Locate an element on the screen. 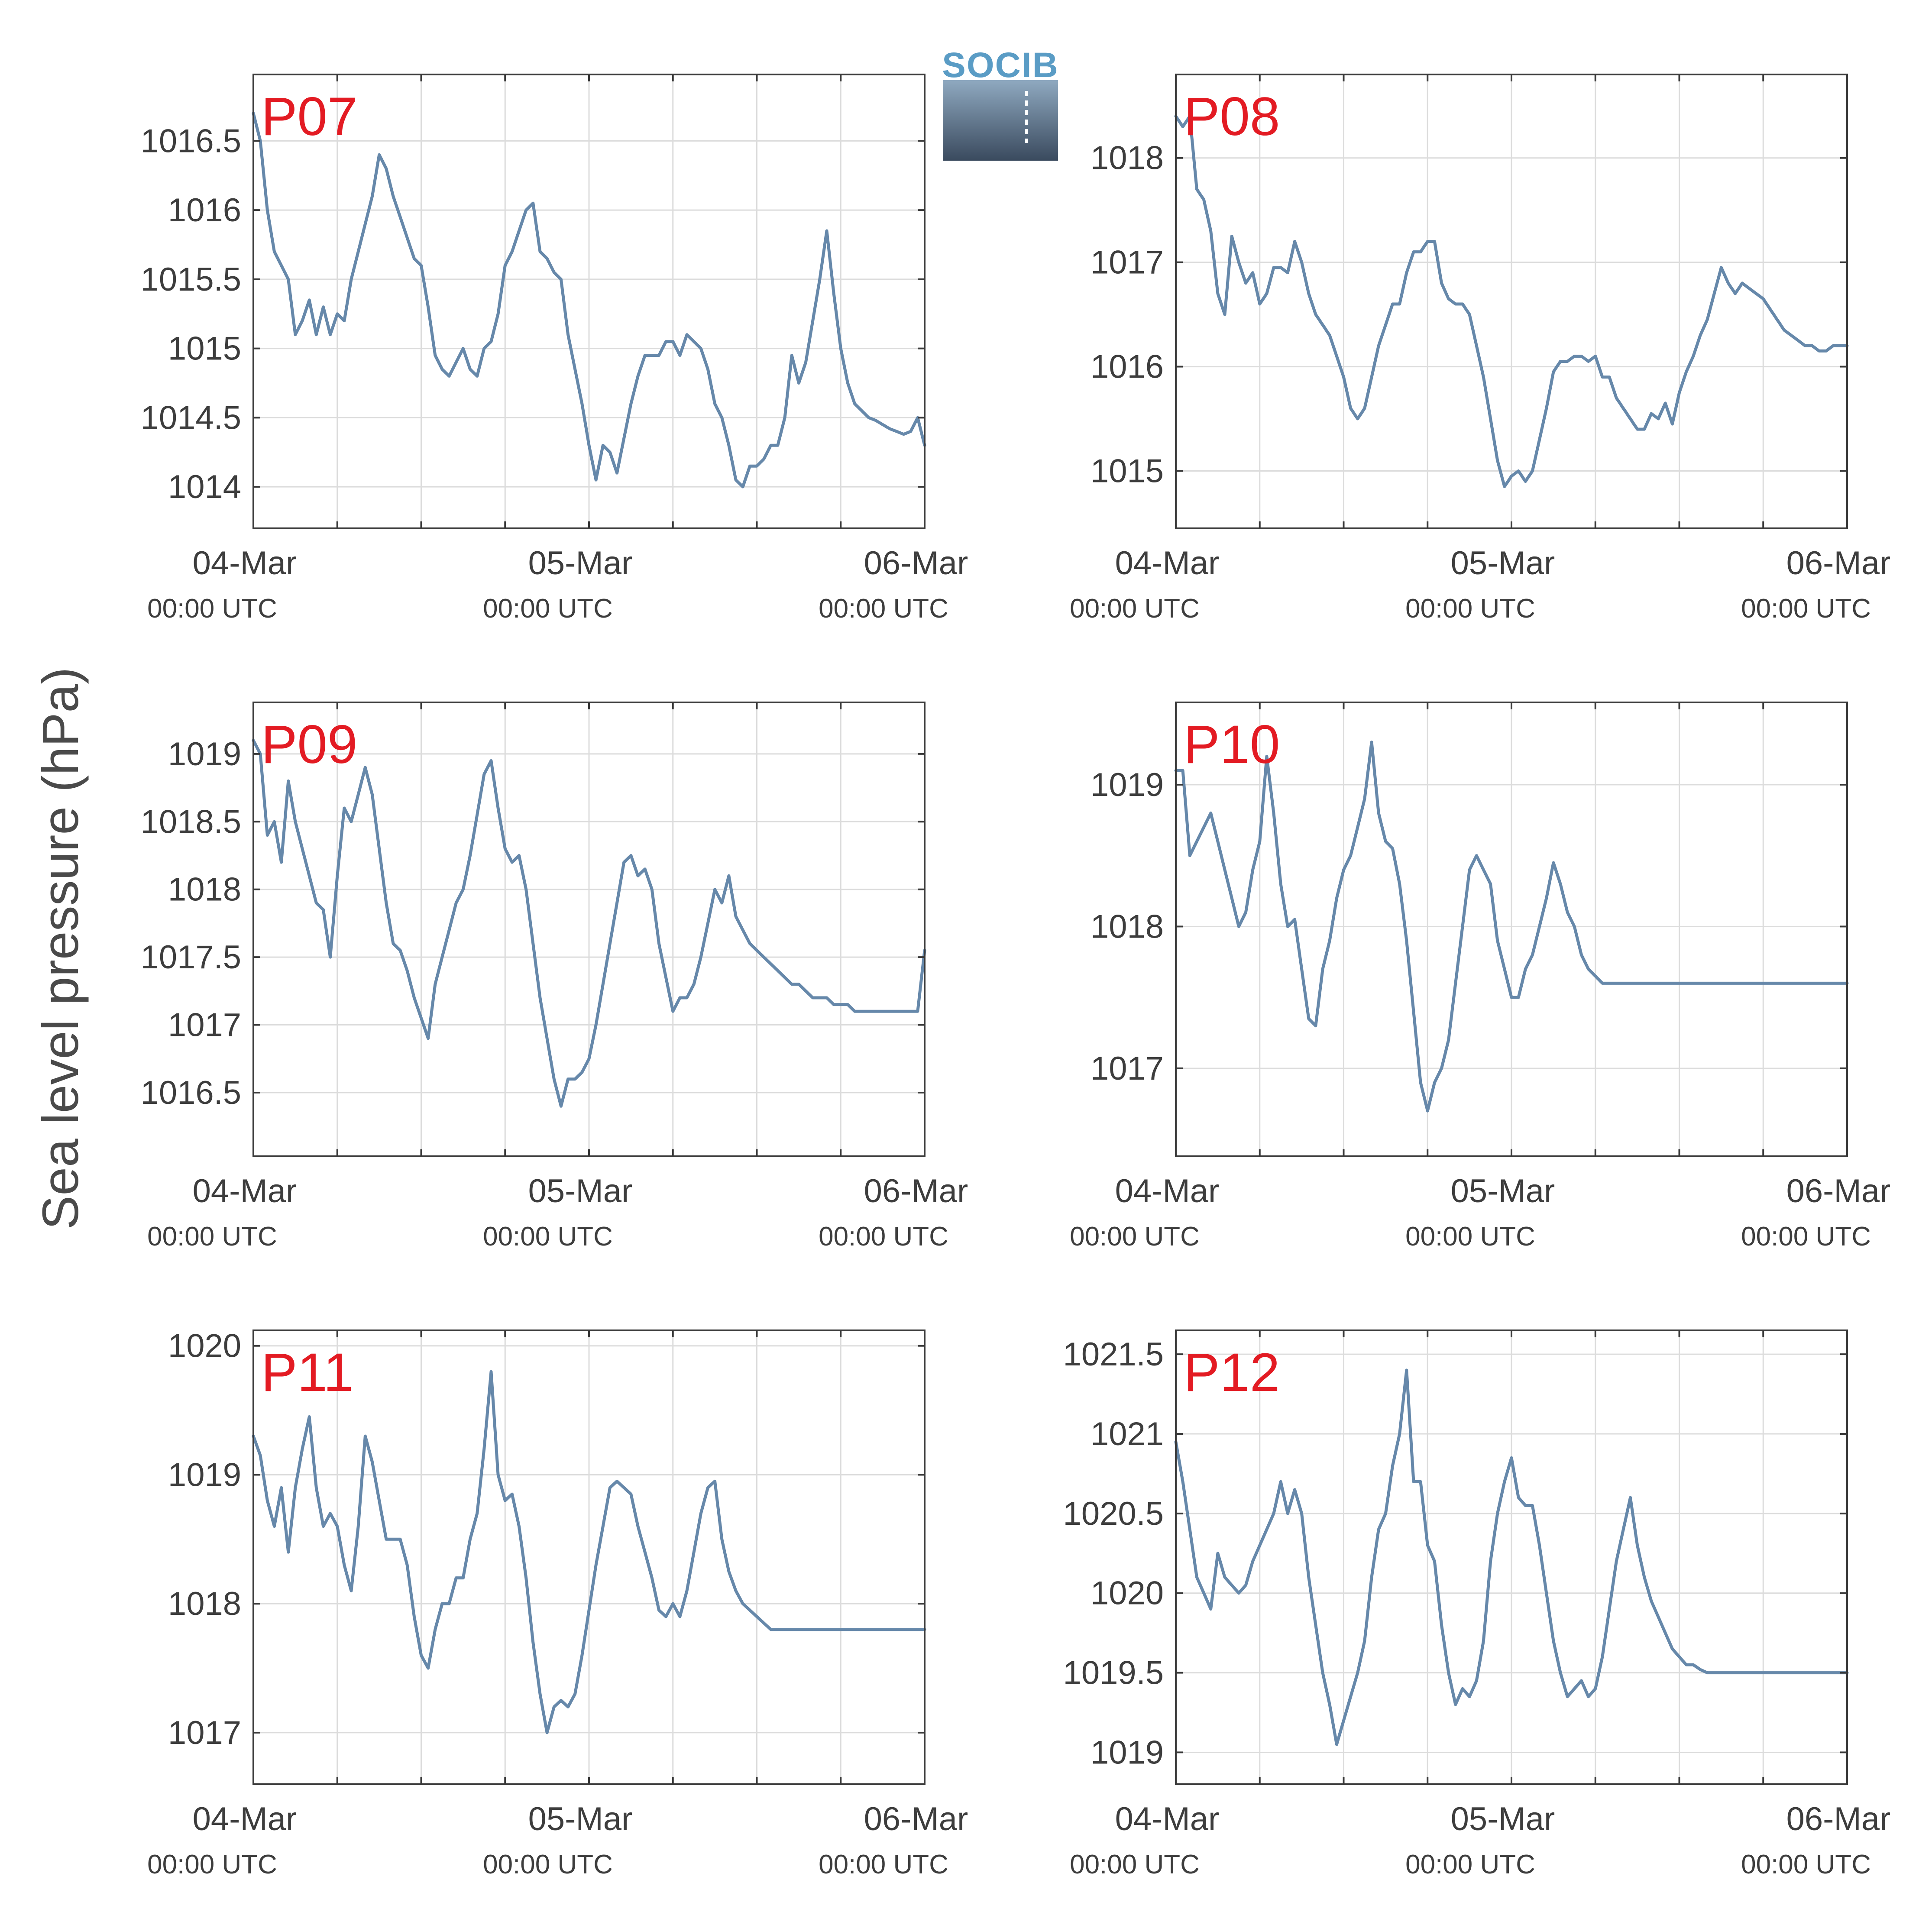  station-label: P07 is located at coordinates (309, 117).